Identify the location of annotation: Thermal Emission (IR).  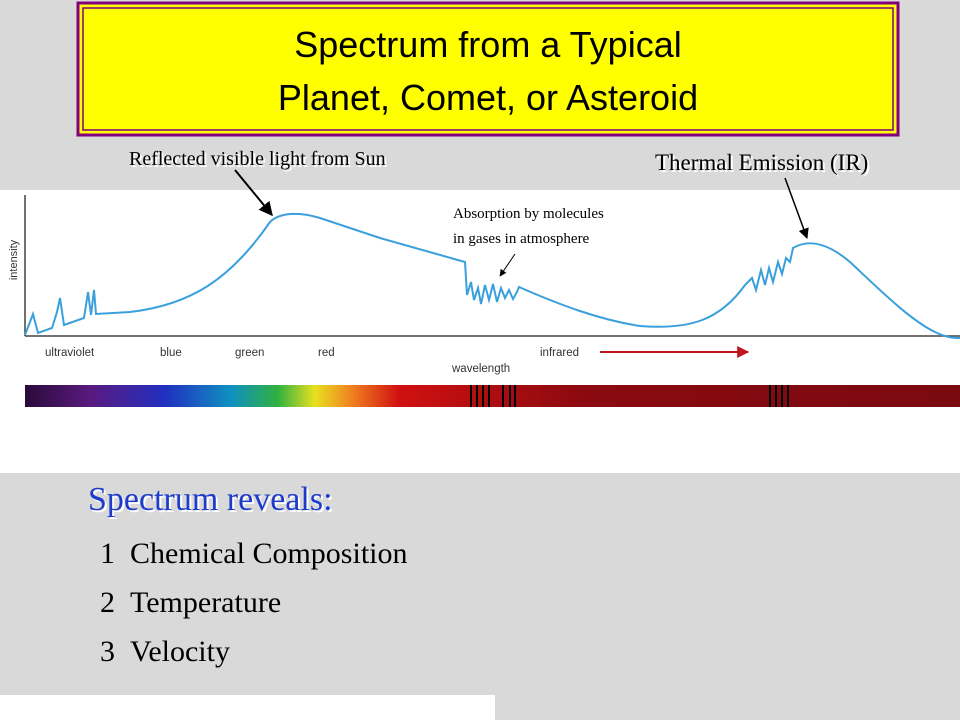
(761, 162).